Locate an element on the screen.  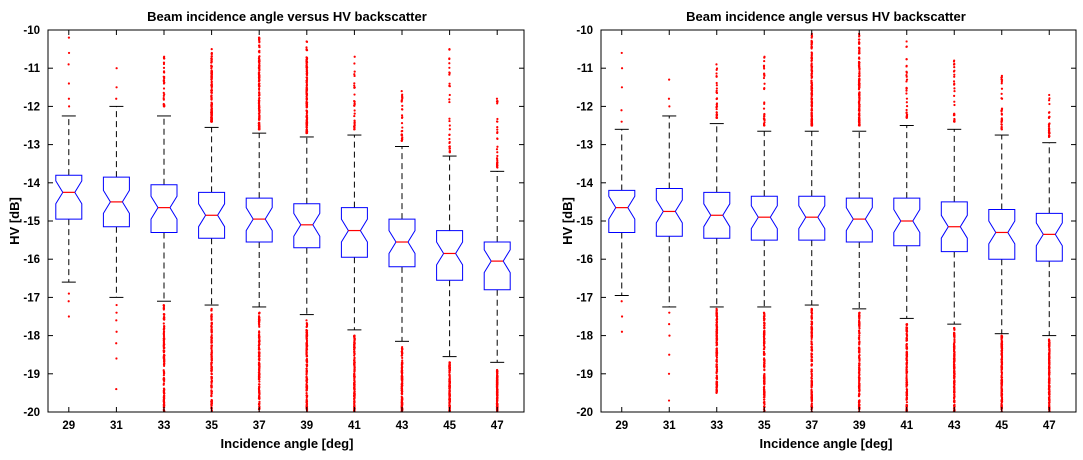
x-tick-label: 31 is located at coordinates (116, 426).